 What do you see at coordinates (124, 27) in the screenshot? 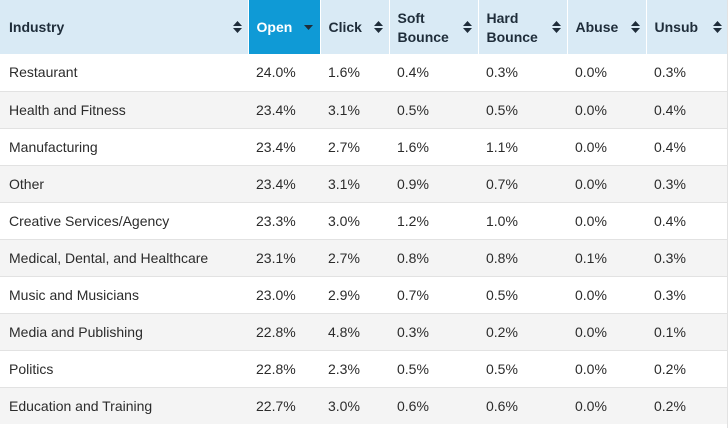
I see `column-header-industry: Industry` at bounding box center [124, 27].